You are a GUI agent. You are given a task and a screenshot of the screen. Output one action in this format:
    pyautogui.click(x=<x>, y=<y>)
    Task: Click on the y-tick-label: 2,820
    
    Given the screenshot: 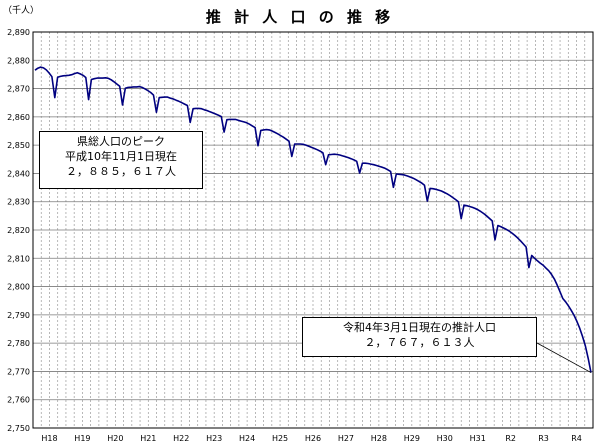 What is the action you would take?
    pyautogui.click(x=18, y=230)
    